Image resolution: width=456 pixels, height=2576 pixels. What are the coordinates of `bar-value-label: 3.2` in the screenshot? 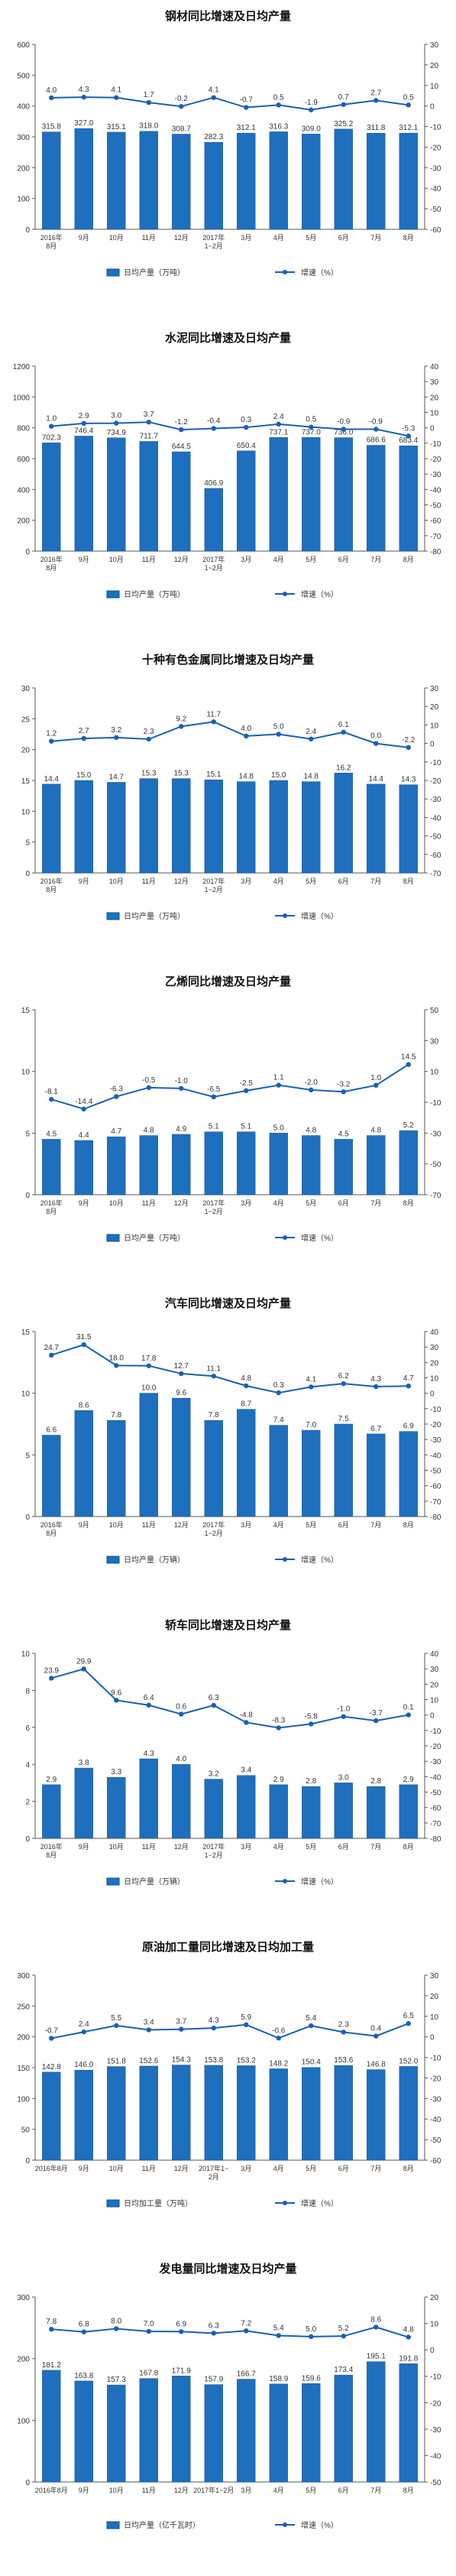 It's located at (214, 1774).